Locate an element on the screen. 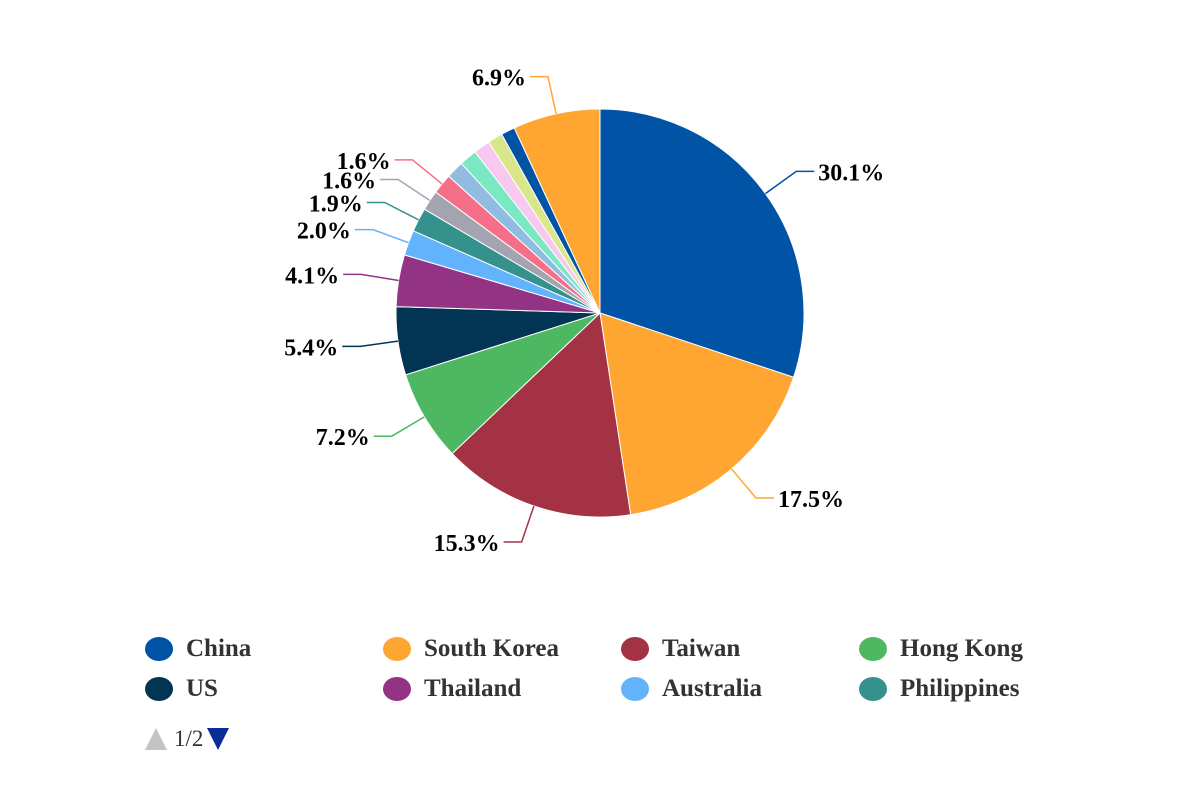 Image resolution: width=1200 pixels, height=800 pixels. legend-label: Philippines is located at coordinates (960, 688).